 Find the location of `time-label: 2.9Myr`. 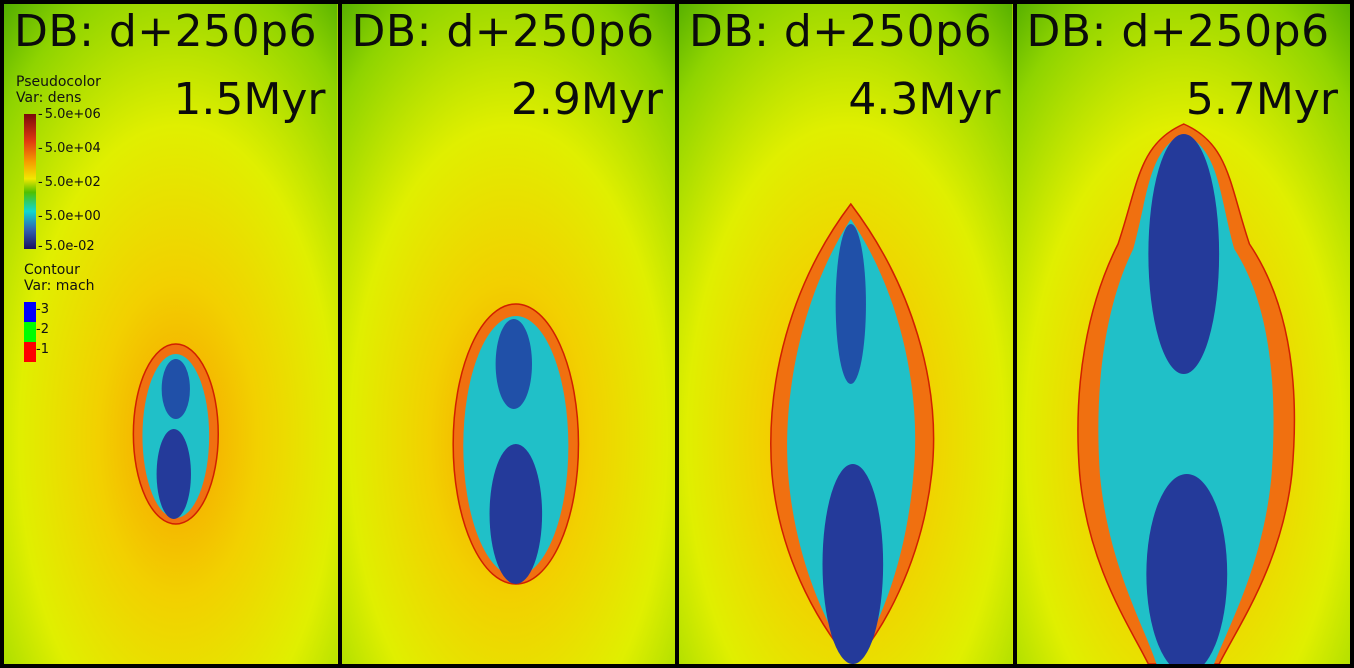

time-label: 2.9Myr is located at coordinates (586, 99).